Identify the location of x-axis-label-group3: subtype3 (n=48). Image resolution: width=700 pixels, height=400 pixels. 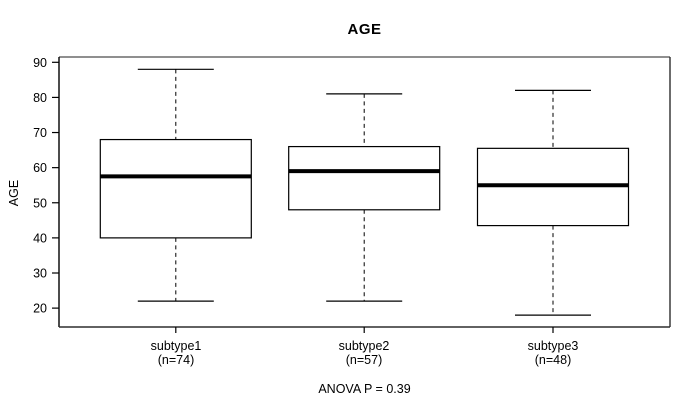
(553, 353).